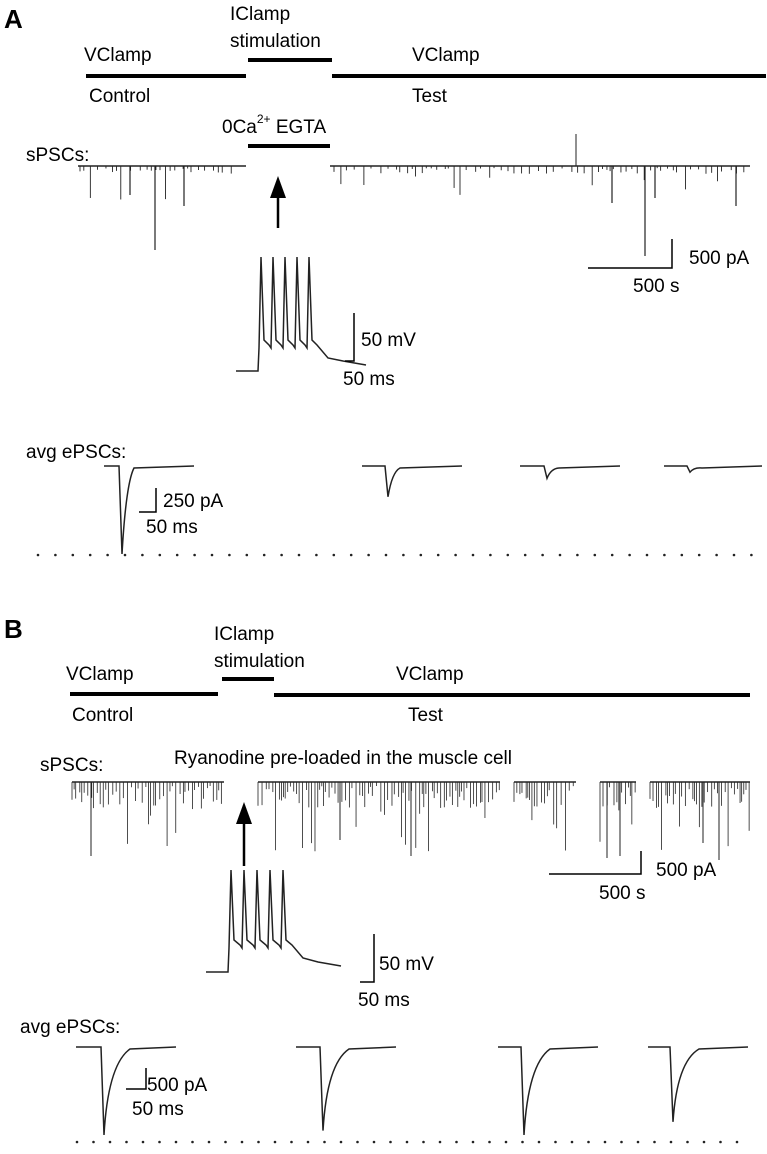 The width and height of the screenshot is (767, 1154). Describe the element at coordinates (430, 96) in the screenshot. I see `panel-a-test-label: Test` at that location.